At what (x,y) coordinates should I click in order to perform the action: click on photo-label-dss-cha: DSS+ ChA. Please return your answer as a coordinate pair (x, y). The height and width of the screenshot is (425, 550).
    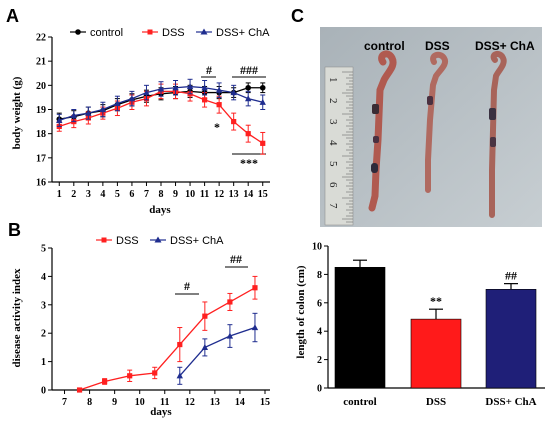
    Looking at the image, I should click on (505, 46).